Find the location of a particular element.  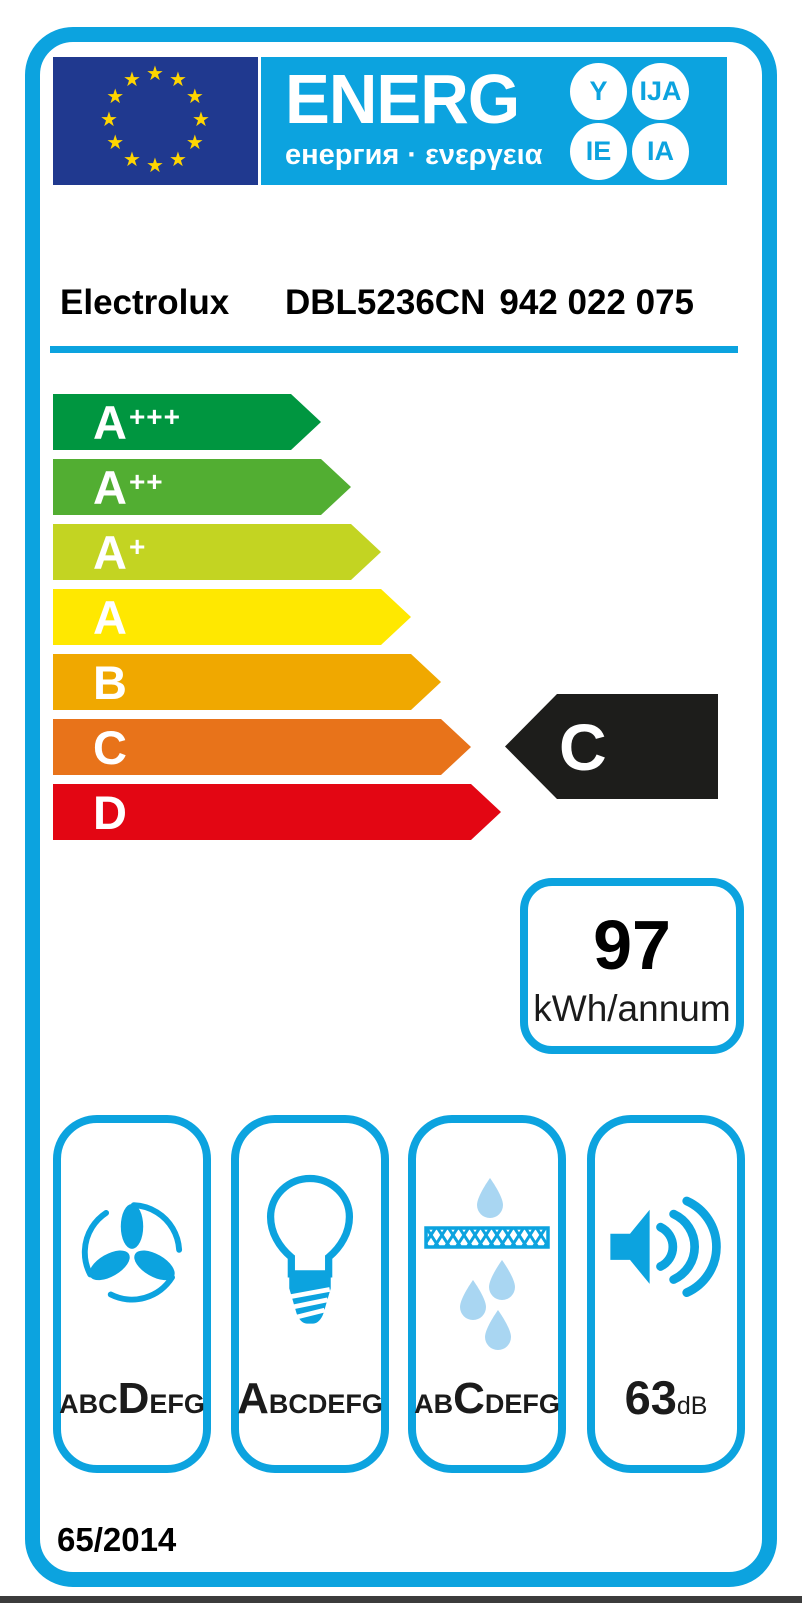

grease-filtering-class-letters: ABCDEFG is located at coordinates (487, 1399).